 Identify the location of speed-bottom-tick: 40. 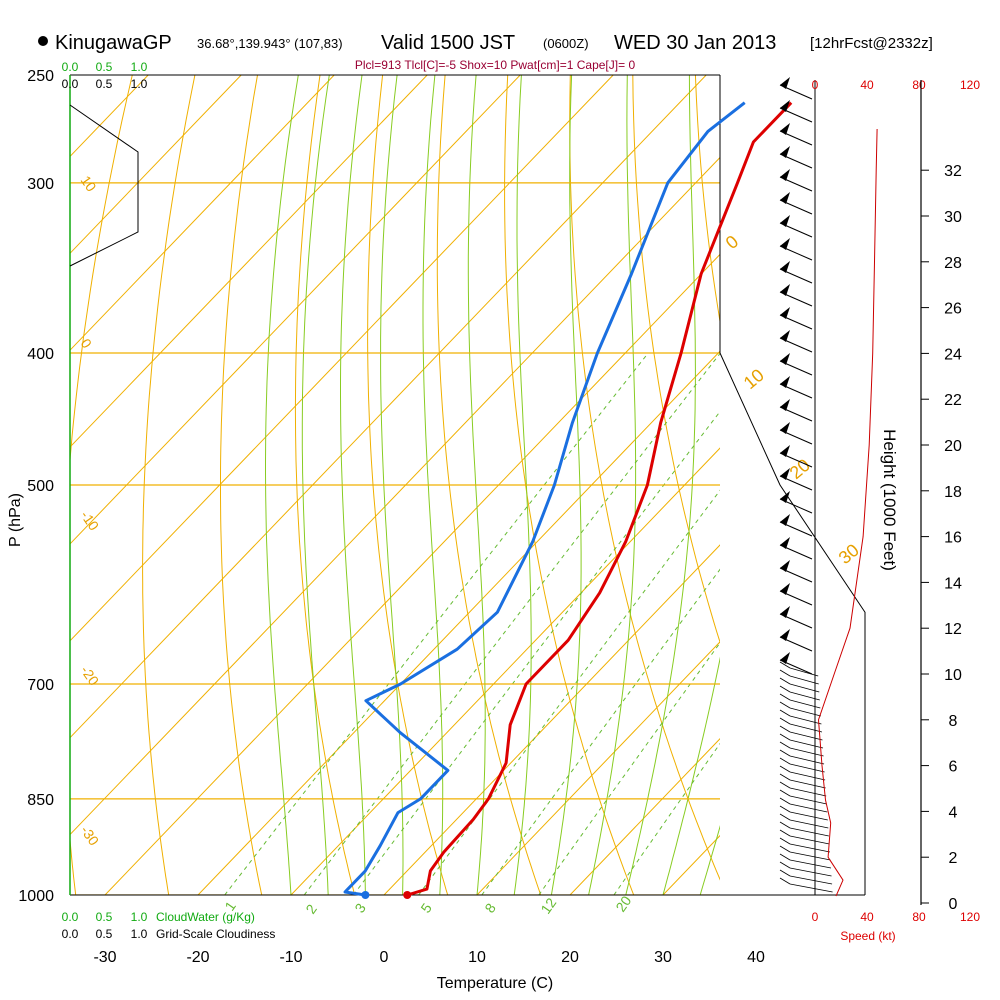
(867, 917).